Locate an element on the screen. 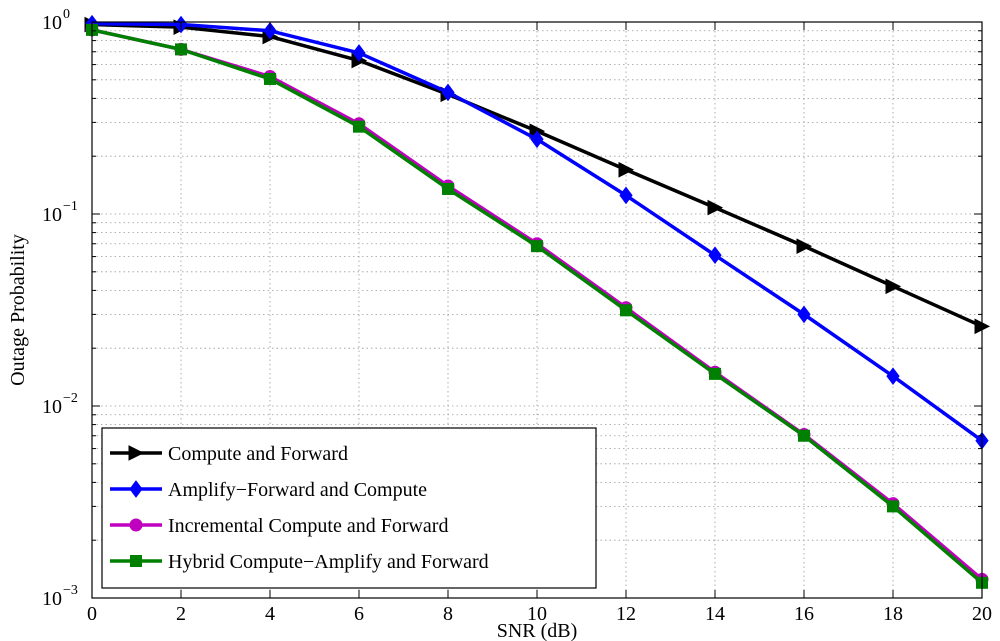 Image resolution: width=1000 pixels, height=641 pixels. x-axis-label: SNR (dB) is located at coordinates (537, 630).